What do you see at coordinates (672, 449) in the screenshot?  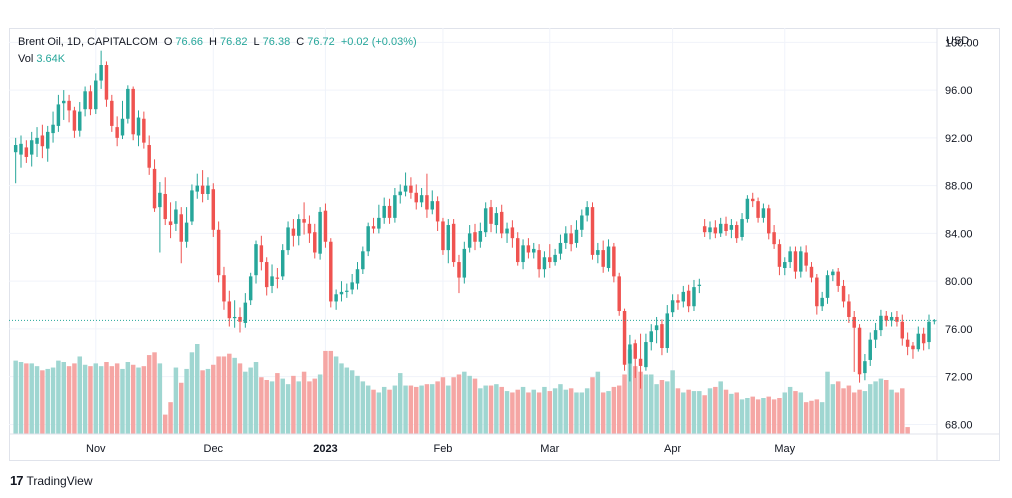 I see `x-tick-label: Apr` at bounding box center [672, 449].